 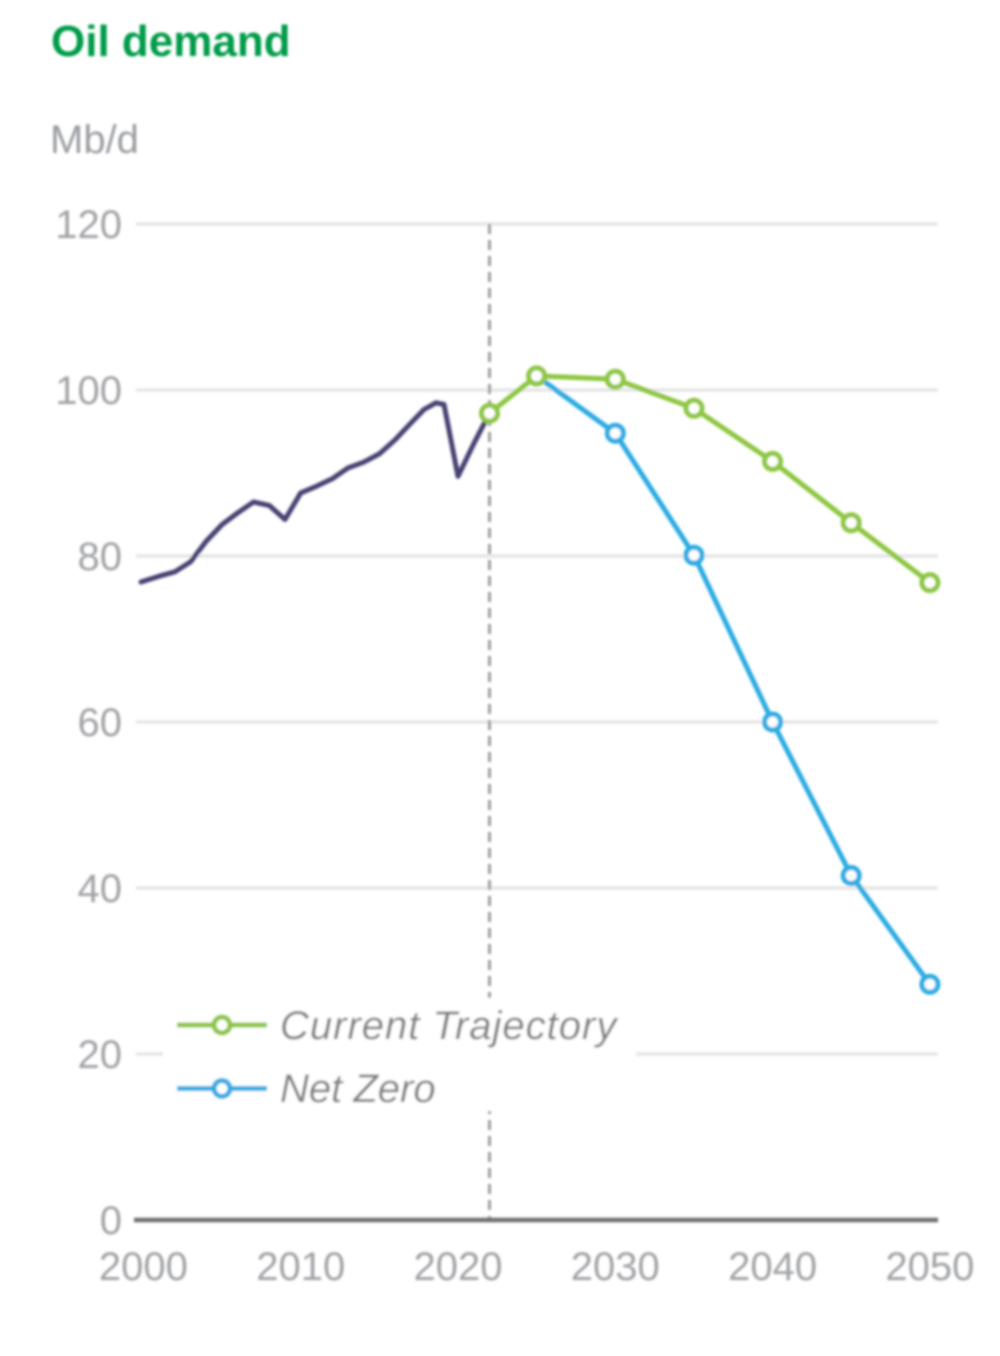 What do you see at coordinates (88, 391) in the screenshot?
I see `svg-text: 100` at bounding box center [88, 391].